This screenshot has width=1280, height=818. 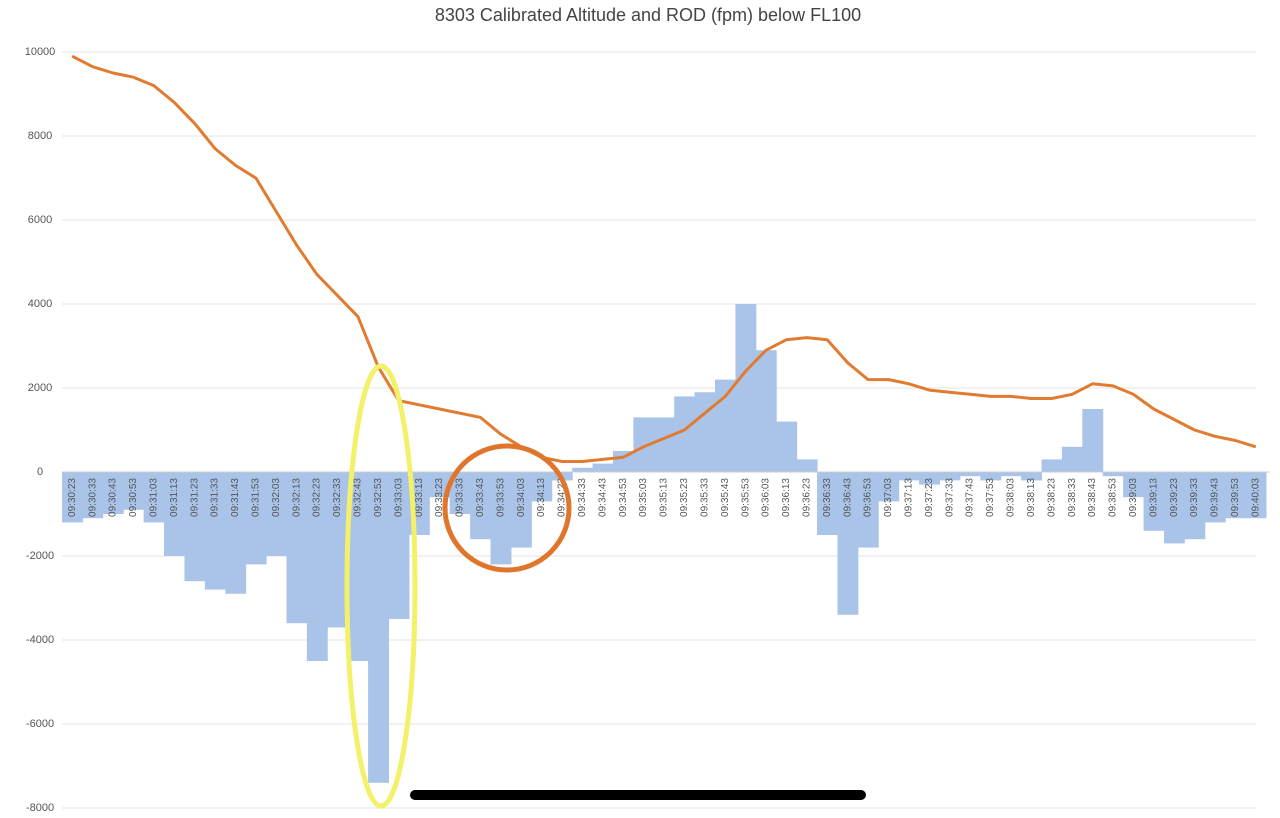 I want to click on x-tick-label: 09:30:33, so click(x=92, y=497).